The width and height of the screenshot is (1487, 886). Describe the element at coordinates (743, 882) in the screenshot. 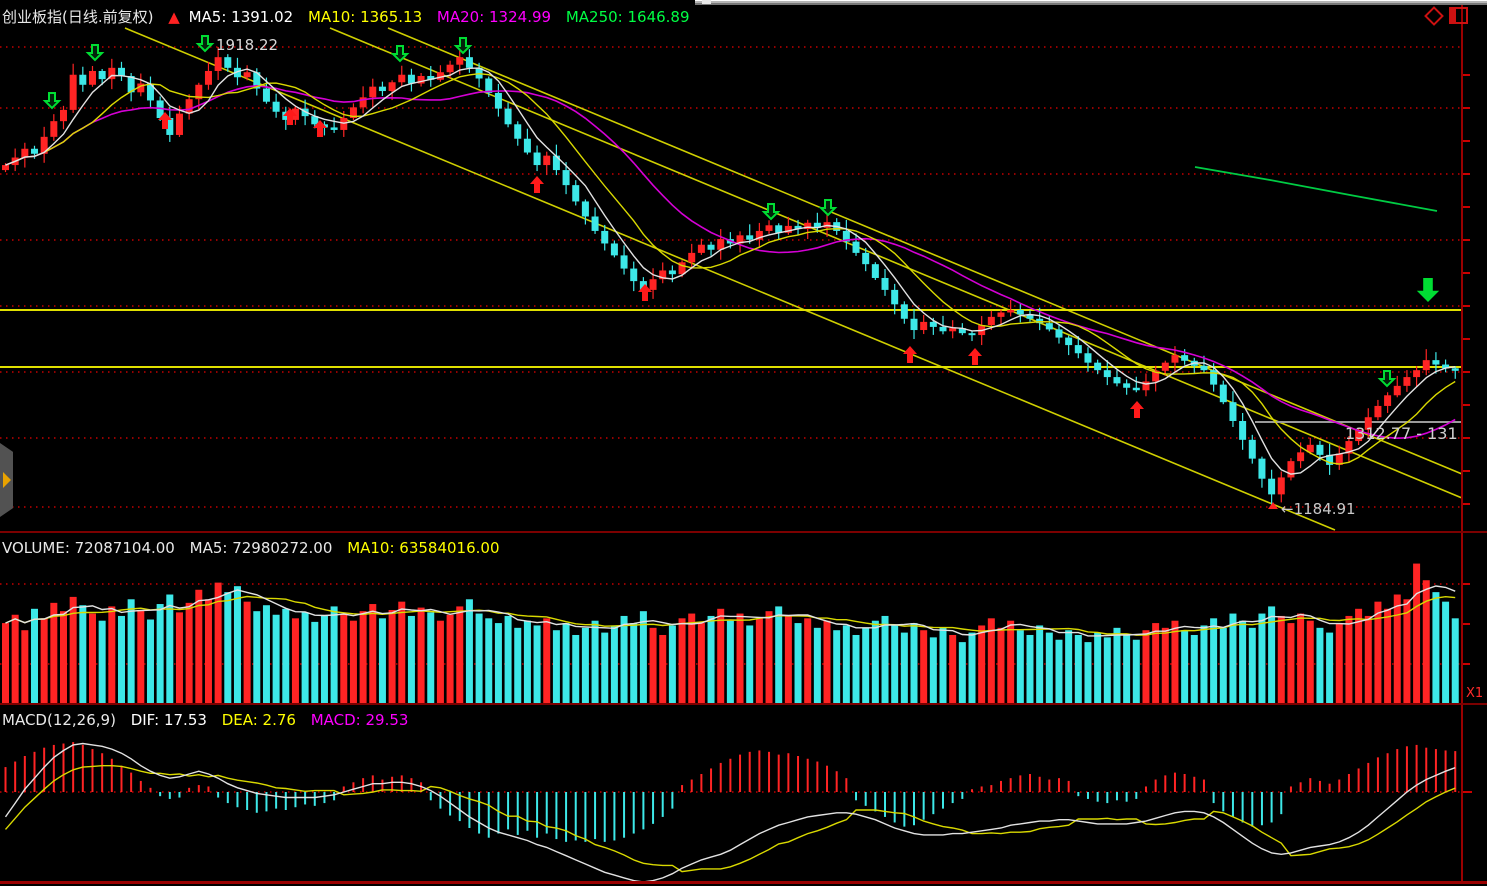

I see `chart-bottom-border` at that location.